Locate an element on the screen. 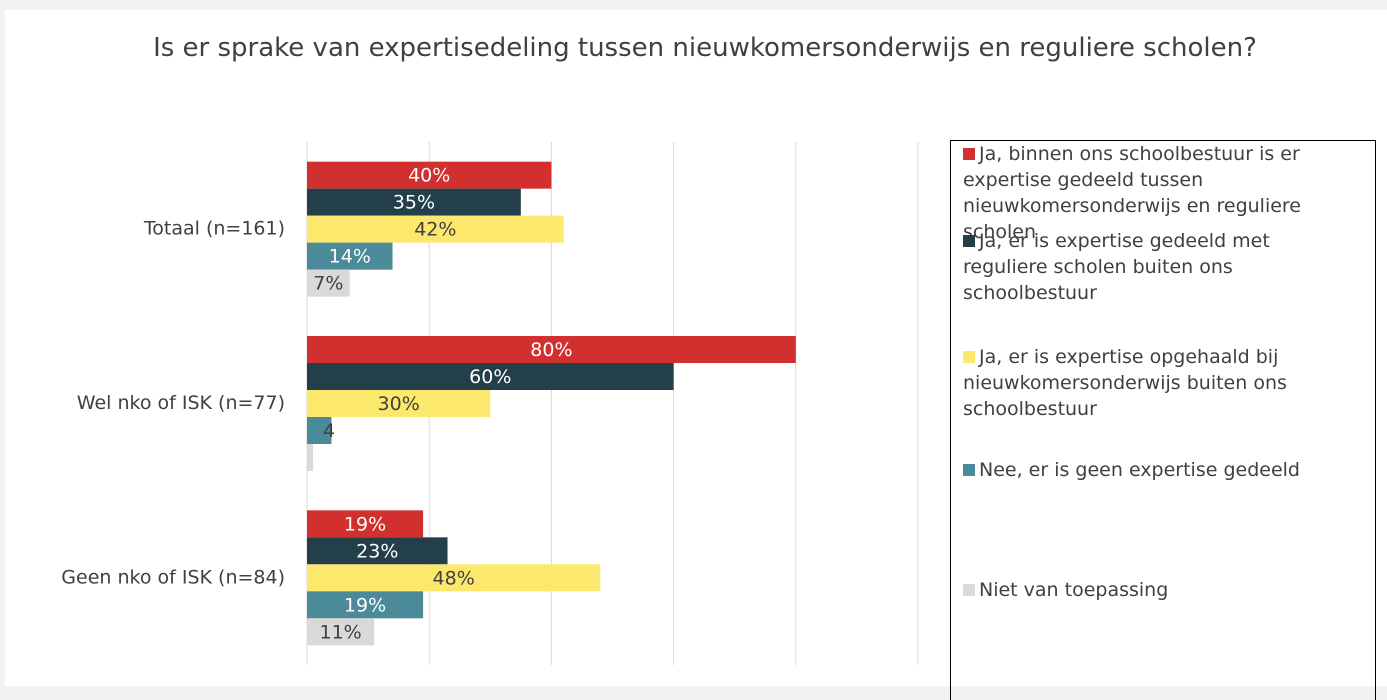 This screenshot has width=1387, height=700. legend-entry: Nee, er is geen expertise gedeeld is located at coordinates (1158, 470).